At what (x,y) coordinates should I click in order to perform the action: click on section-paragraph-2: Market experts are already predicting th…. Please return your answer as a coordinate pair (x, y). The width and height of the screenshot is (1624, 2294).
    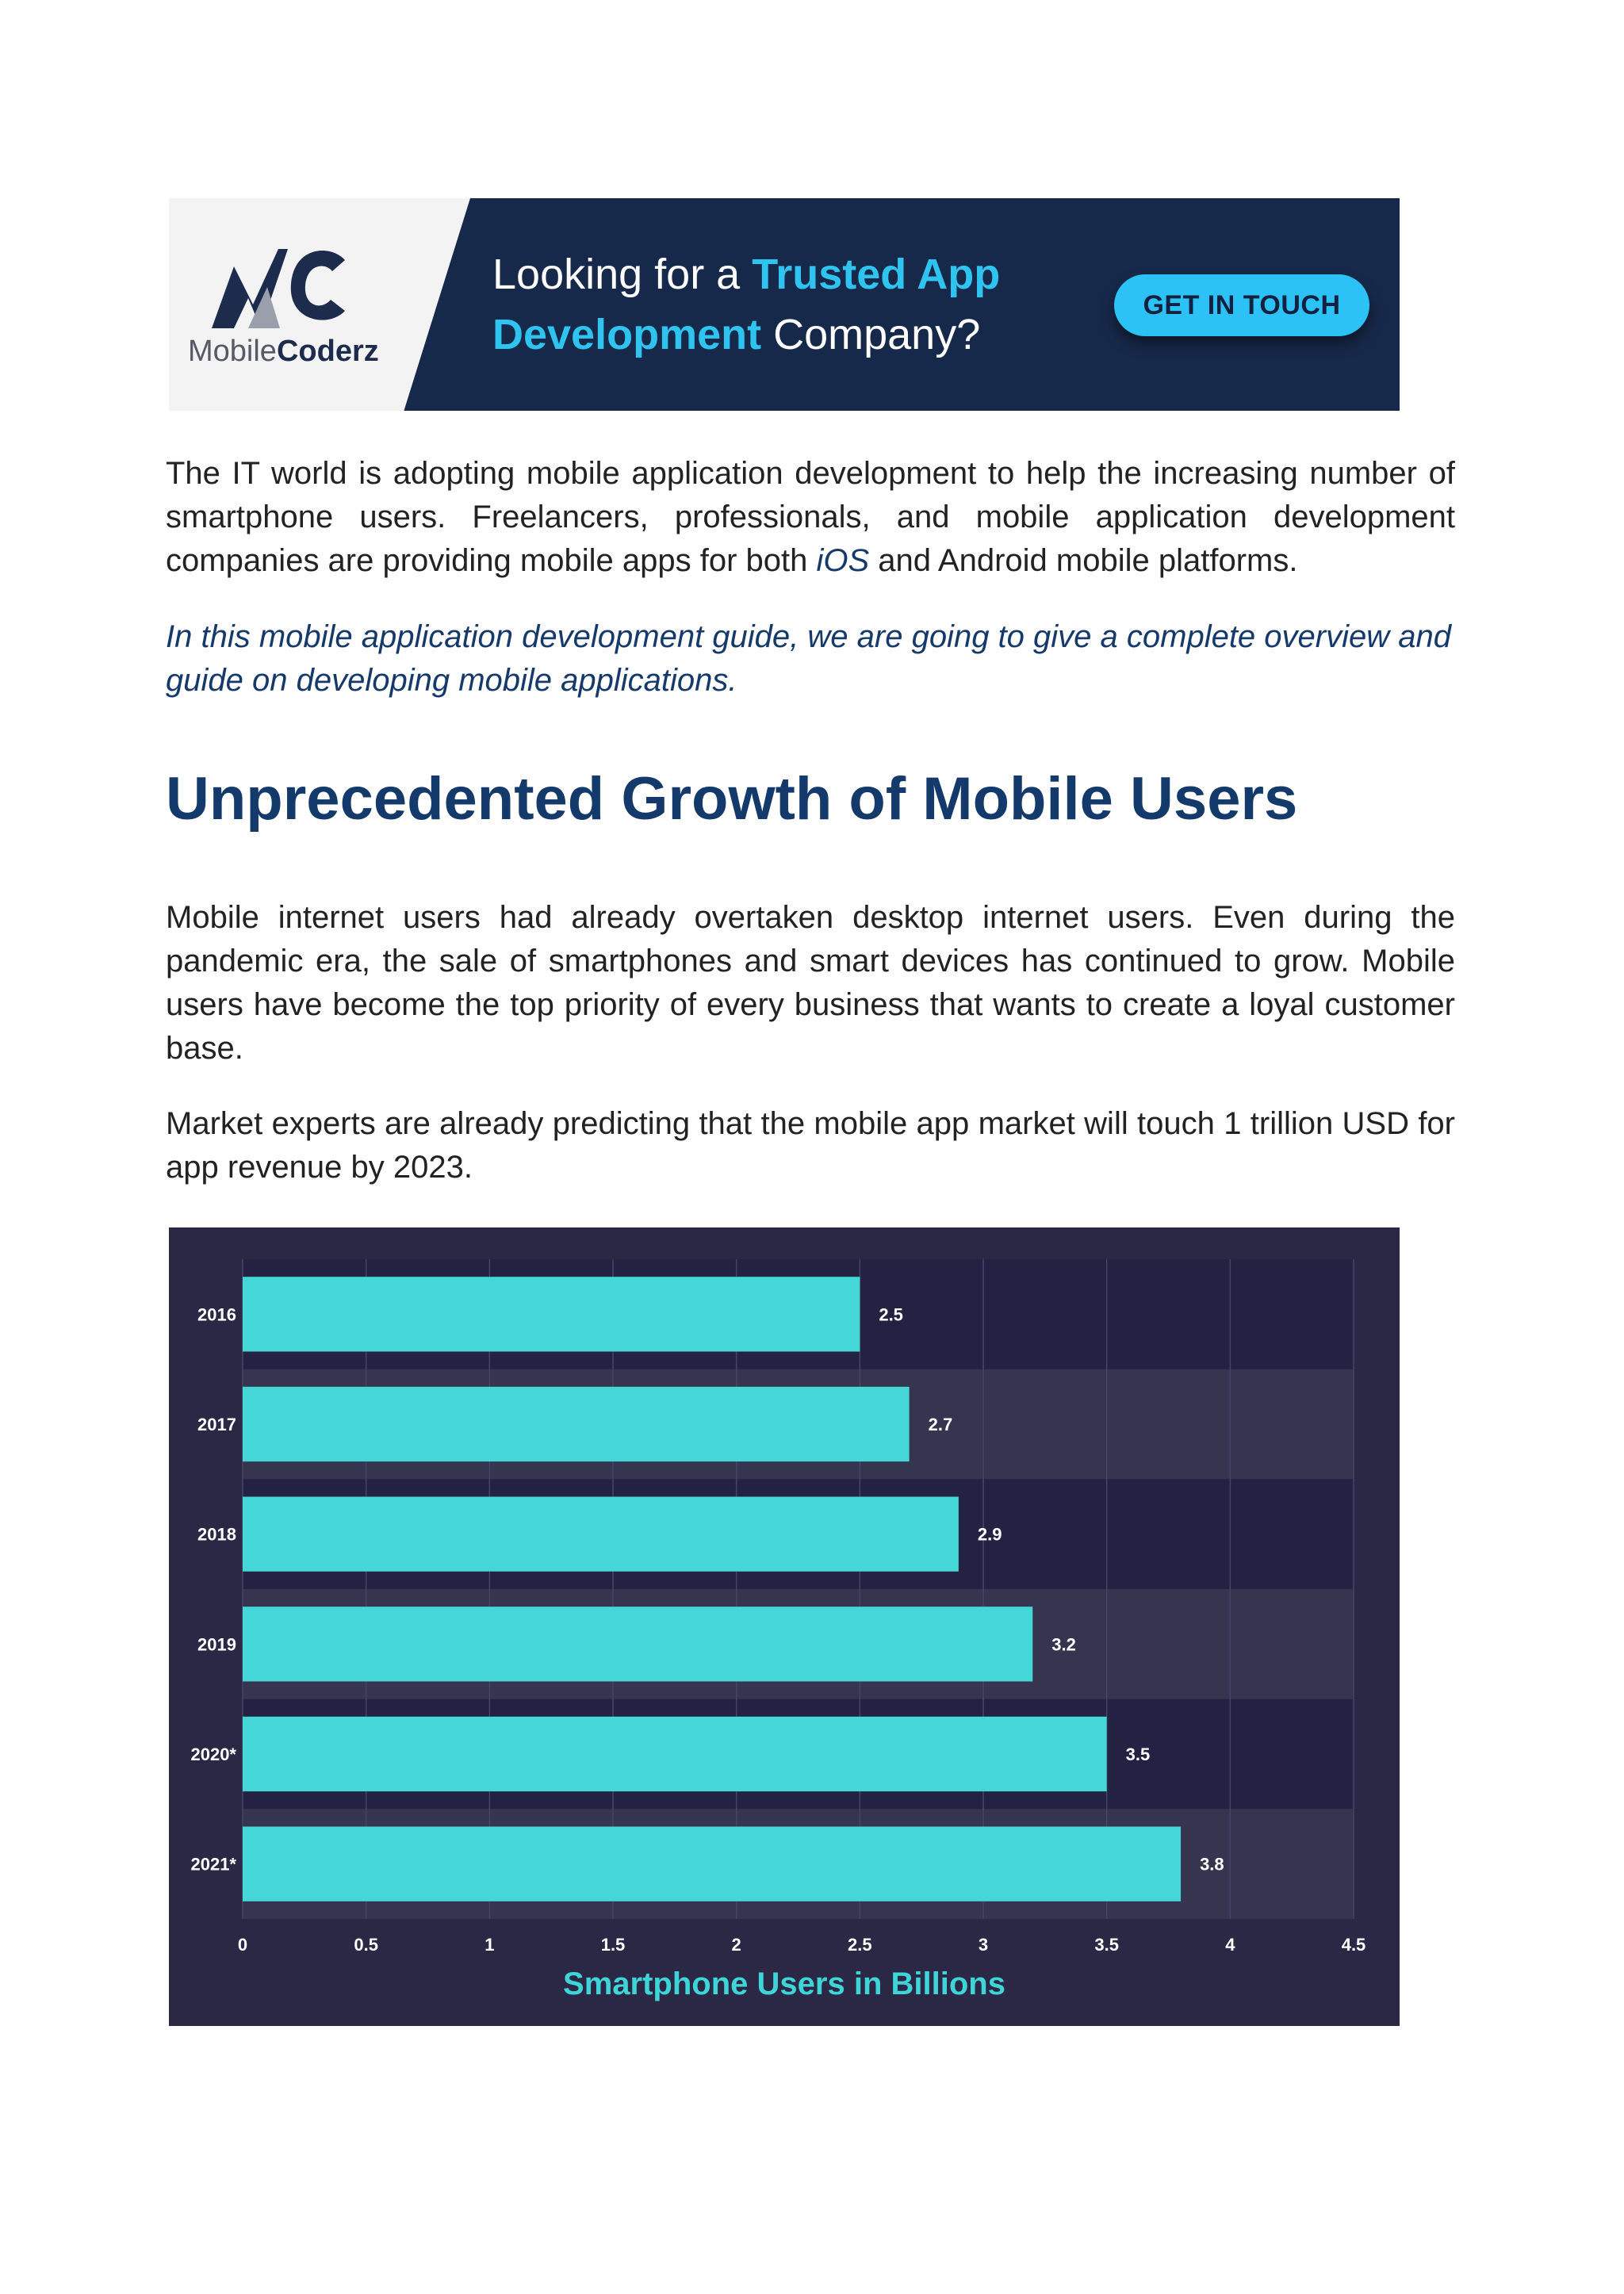
    Looking at the image, I should click on (810, 1145).